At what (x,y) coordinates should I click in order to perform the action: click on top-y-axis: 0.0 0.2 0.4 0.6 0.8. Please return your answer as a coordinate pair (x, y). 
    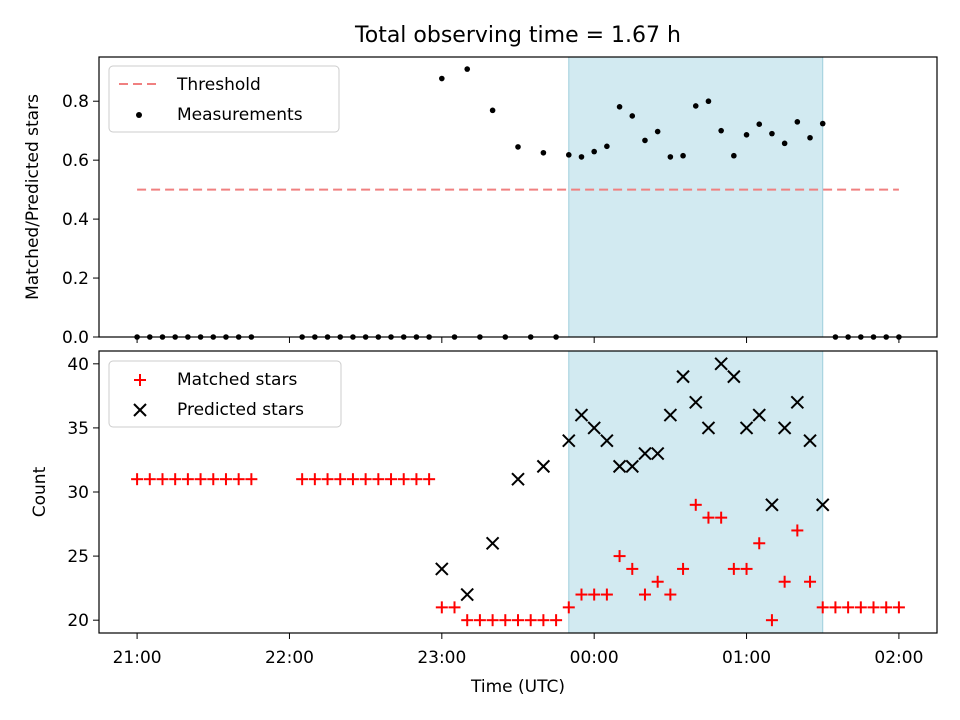
    Looking at the image, I should click on (80, 220).